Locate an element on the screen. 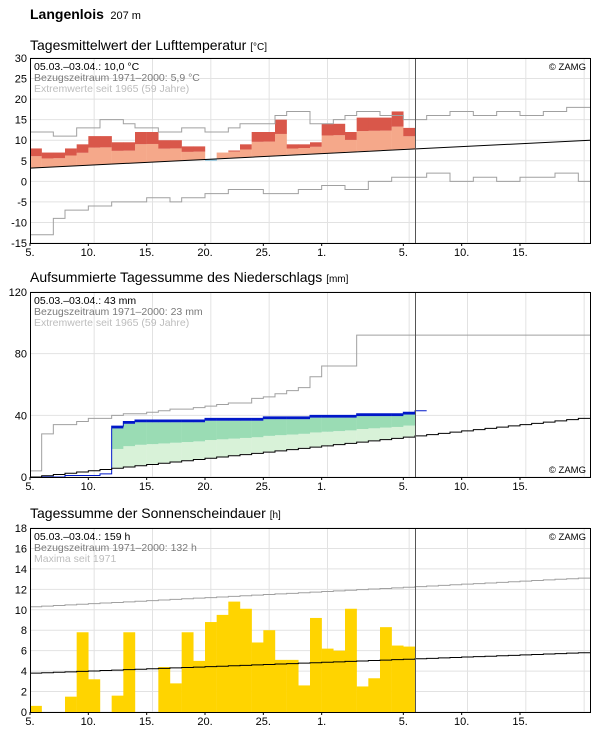 The width and height of the screenshot is (596, 729). legend-line: Maxima seit 1971 is located at coordinates (75, 559).